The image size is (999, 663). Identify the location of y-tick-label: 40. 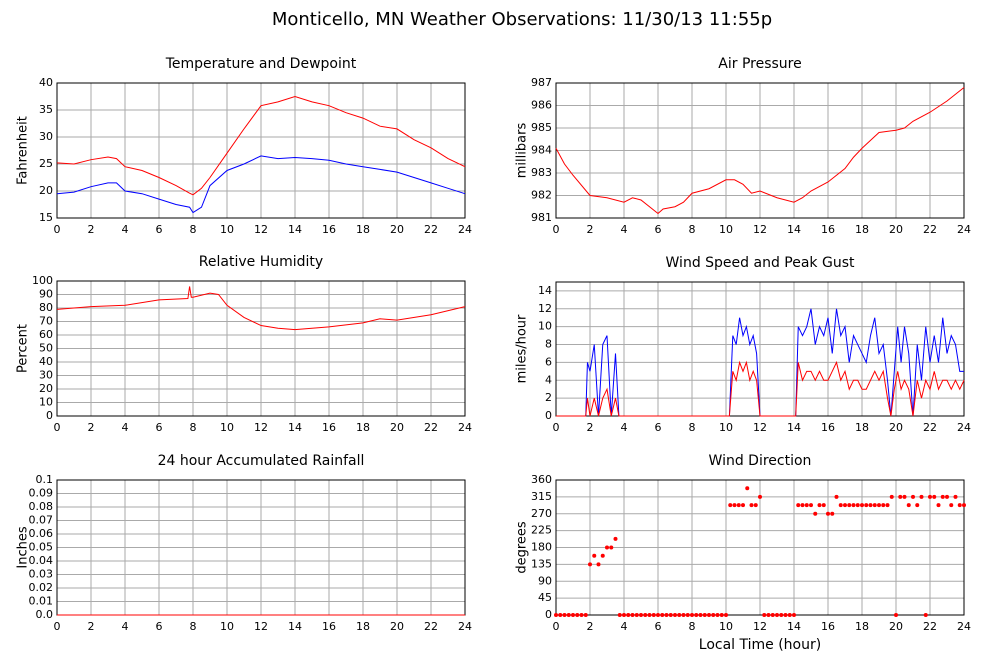
(46, 82).